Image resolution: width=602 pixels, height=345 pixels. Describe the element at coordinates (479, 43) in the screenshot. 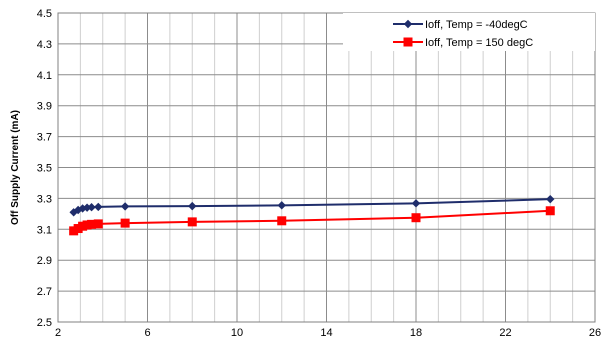

I see `legend-label: Ioff, Temp = 150 degC` at that location.